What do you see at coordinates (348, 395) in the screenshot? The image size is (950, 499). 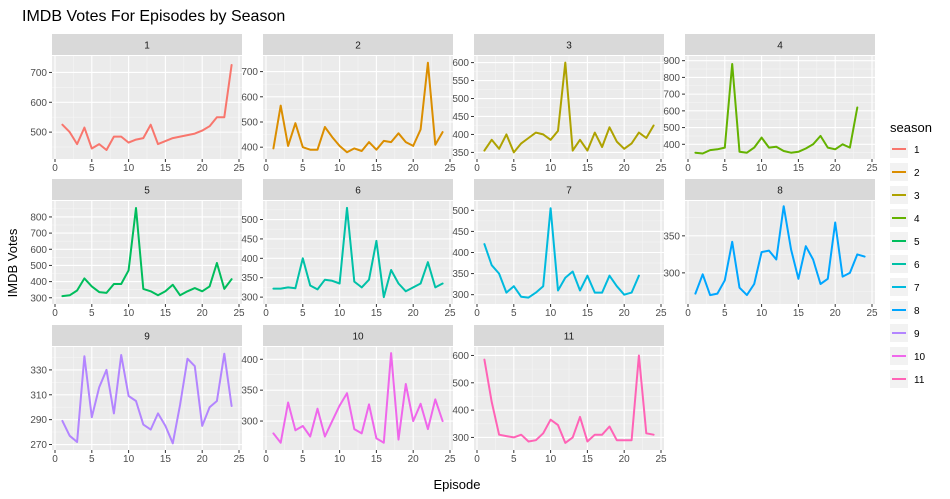 I see `facet-panel-10: 10 0 5 10 15 20 25 300 350 400` at bounding box center [348, 395].